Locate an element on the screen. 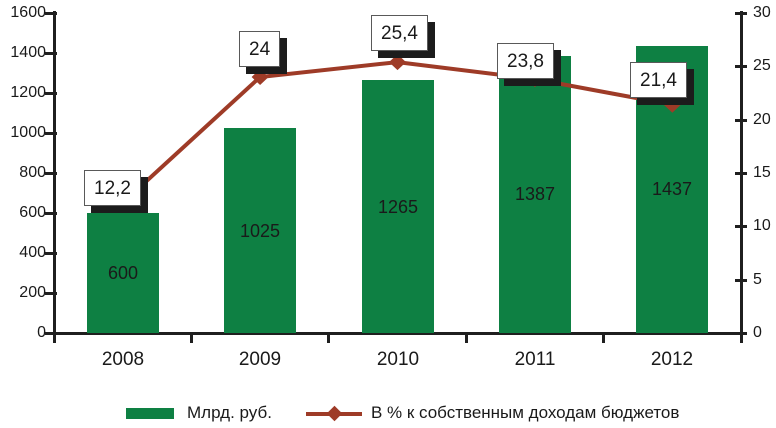 The image size is (776, 428). line-point-label: 12,2 is located at coordinates (112, 188).